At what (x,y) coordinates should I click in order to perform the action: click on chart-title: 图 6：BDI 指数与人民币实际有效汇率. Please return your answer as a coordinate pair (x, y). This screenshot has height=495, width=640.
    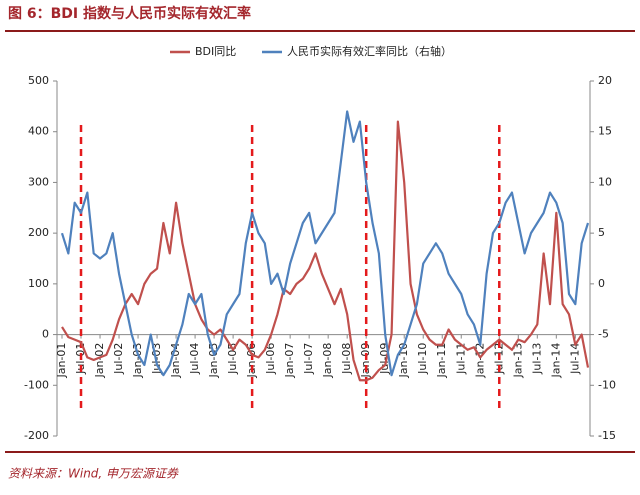
    Looking at the image, I should click on (129, 13).